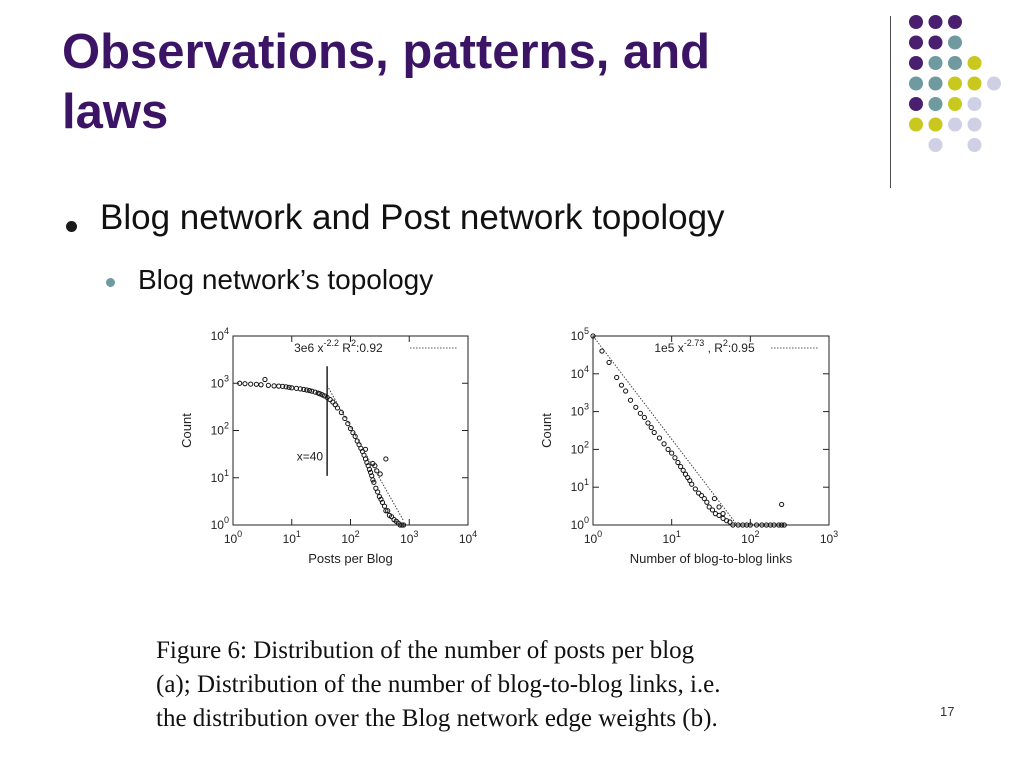  What do you see at coordinates (409, 537) in the screenshot?
I see `x-tick-label: 10³` at bounding box center [409, 537].